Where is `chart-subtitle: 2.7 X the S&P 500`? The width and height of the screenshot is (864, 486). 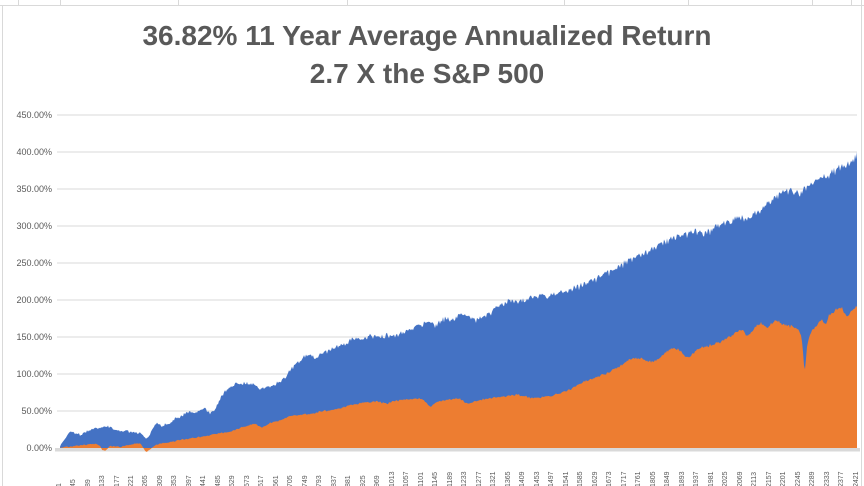 chart-subtitle: 2.7 X the S&P 500 is located at coordinates (427, 73).